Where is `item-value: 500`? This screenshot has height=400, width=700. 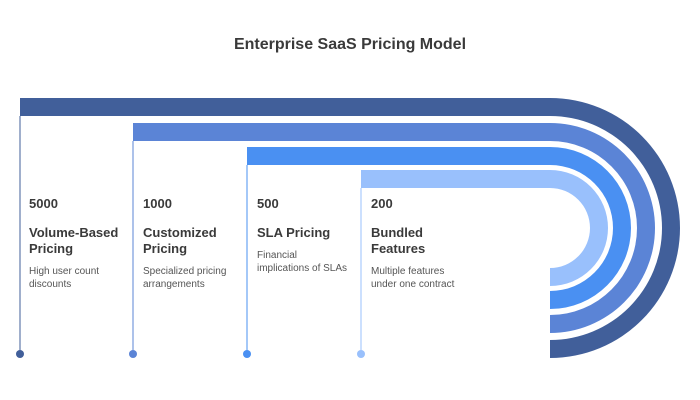
item-value: 500 is located at coordinates (268, 203).